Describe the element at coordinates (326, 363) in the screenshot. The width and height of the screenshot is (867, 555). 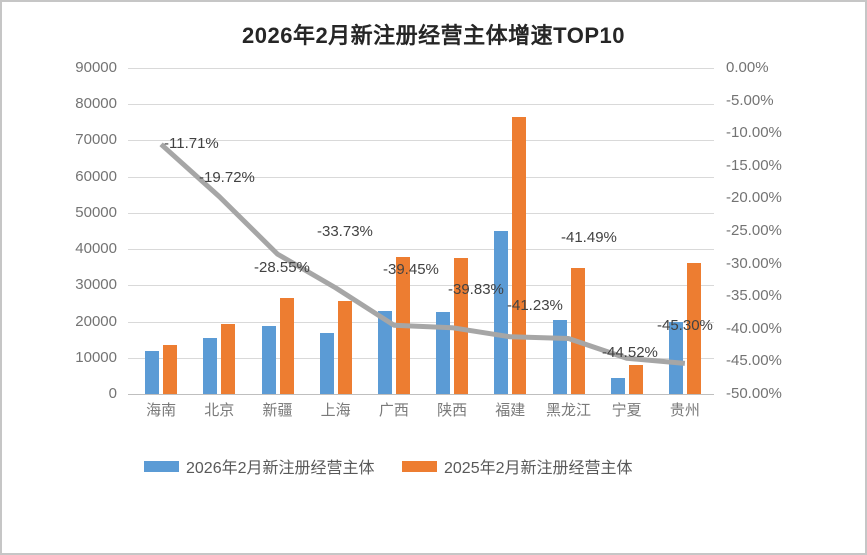
I see `bar-2026-上海` at that location.